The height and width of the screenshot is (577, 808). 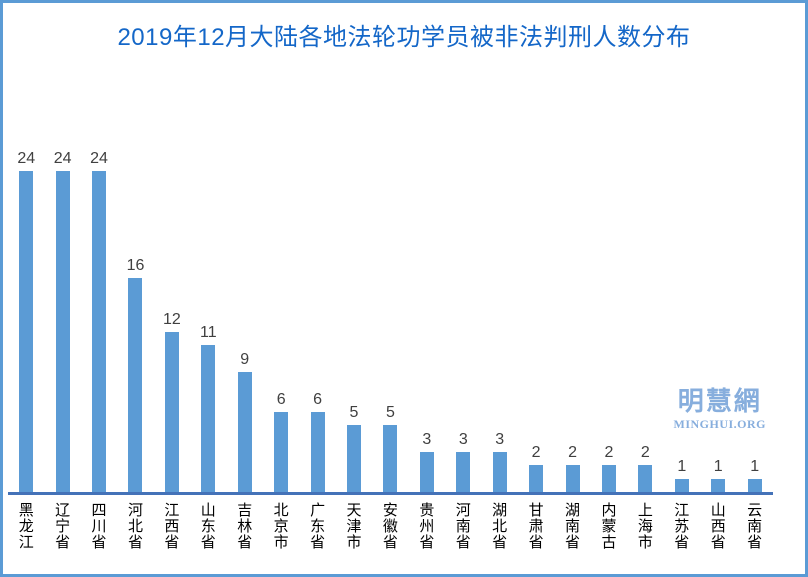 I want to click on minghui-watermark: 明慧網 MINGHUI.ORG, so click(x=720, y=409).